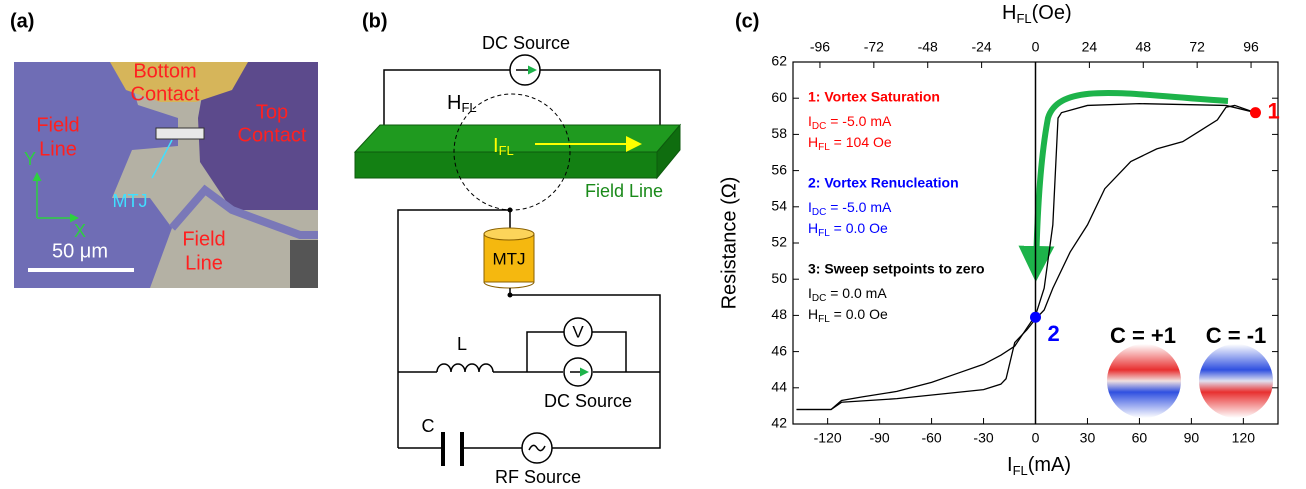  I want to click on rf-symbol, so click(537, 448).